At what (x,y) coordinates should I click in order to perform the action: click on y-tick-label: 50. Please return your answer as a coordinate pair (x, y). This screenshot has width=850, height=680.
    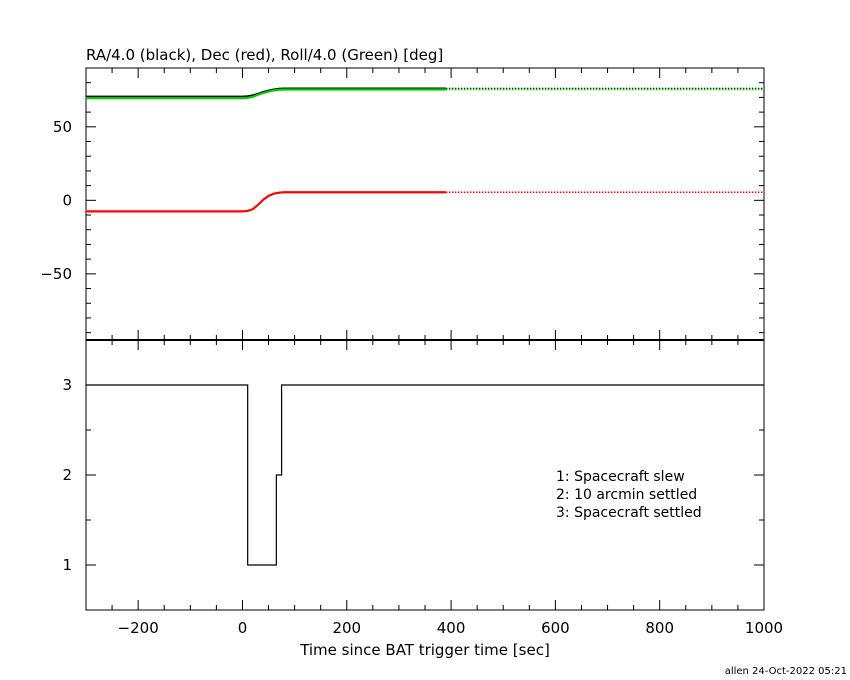
    Looking at the image, I should click on (62, 127).